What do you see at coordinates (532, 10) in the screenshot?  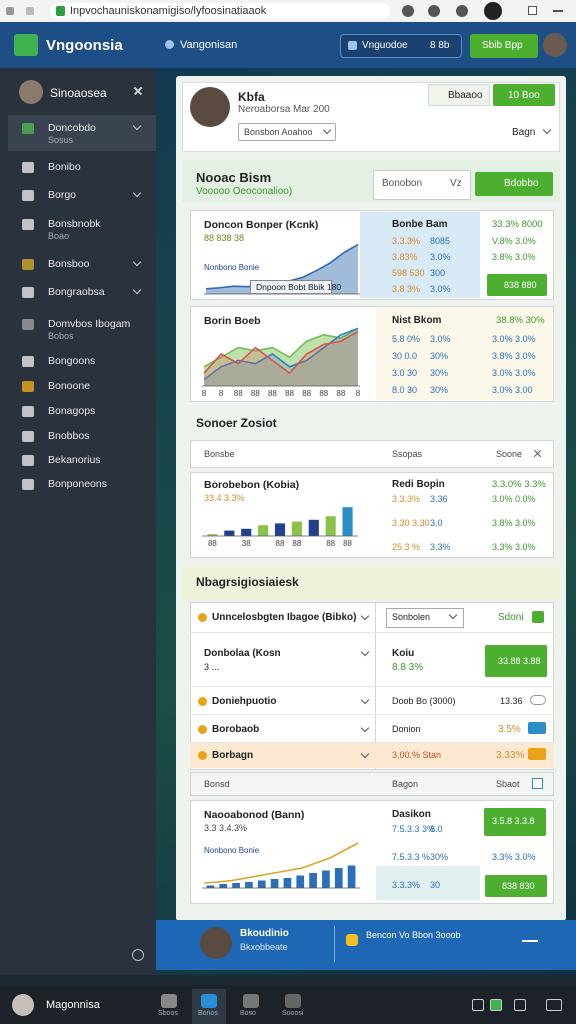 I see `window-icon` at bounding box center [532, 10].